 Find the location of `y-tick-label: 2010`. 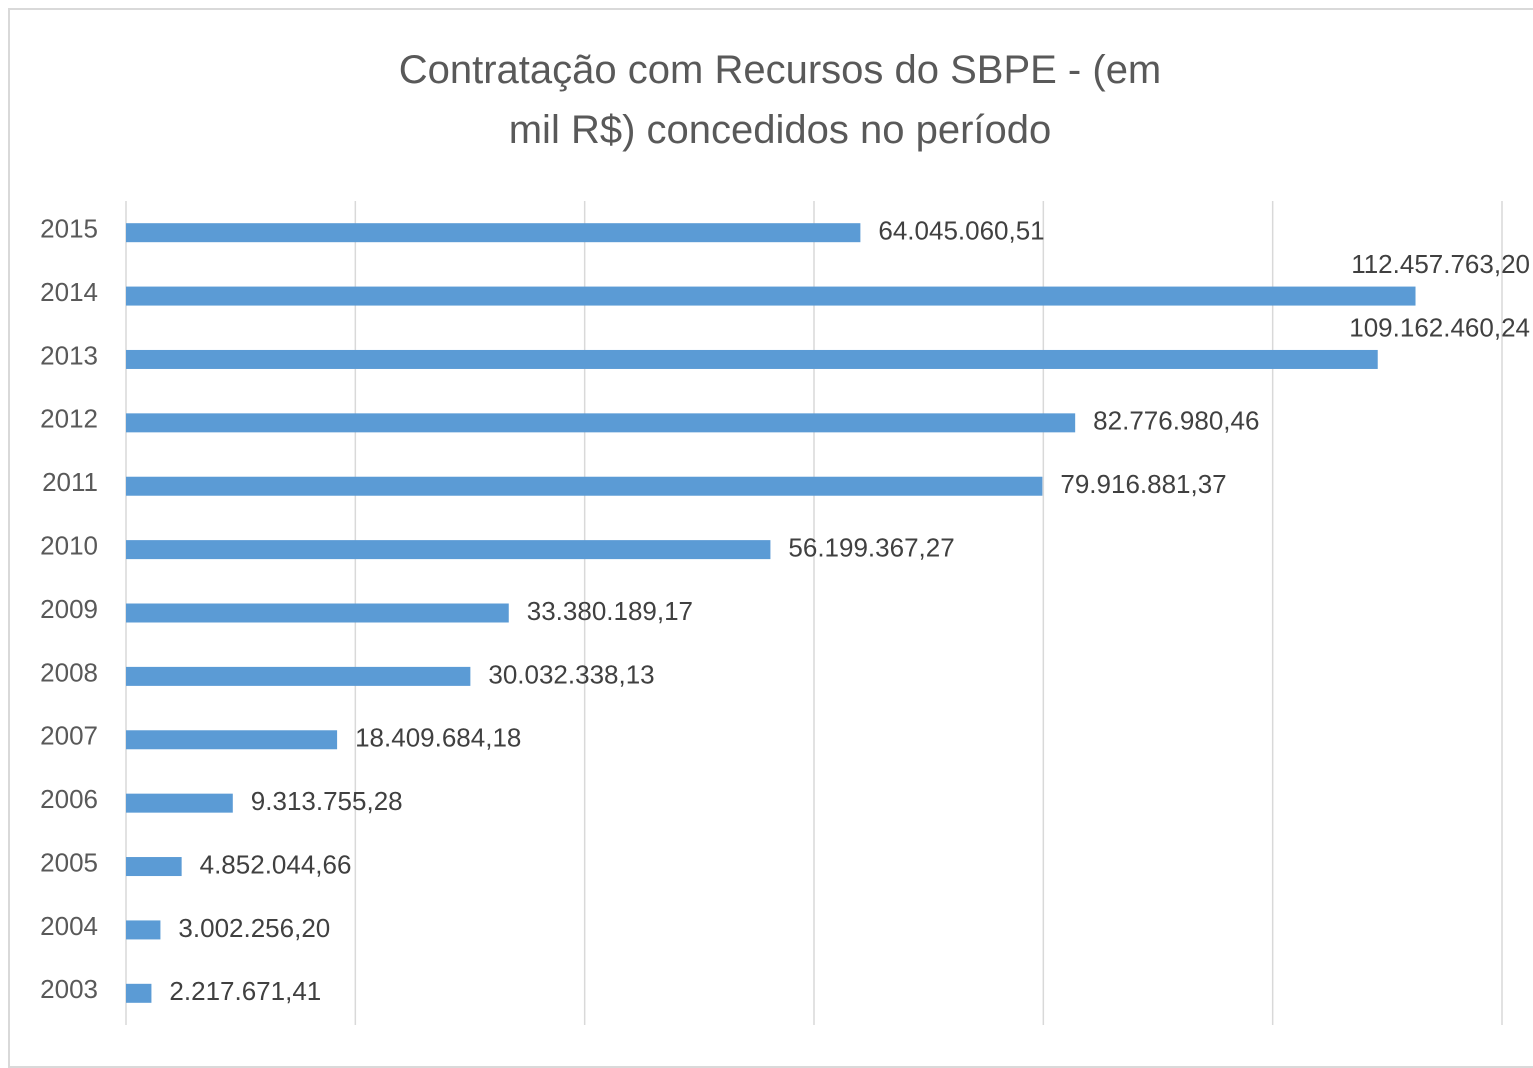

y-tick-label: 2010 is located at coordinates (69, 545).